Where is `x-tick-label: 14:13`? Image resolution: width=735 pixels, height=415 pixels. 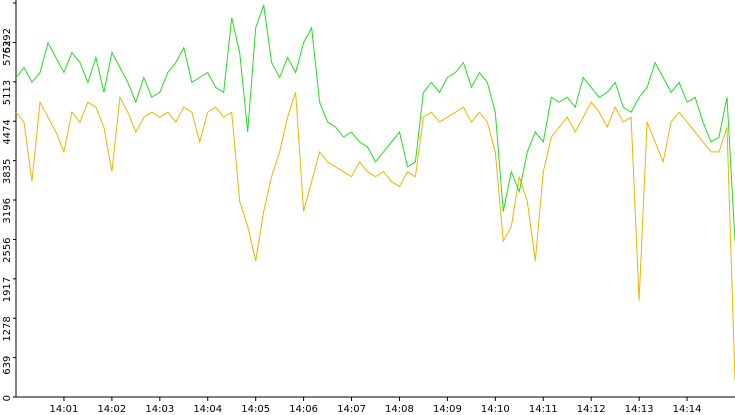 x-tick-label: 14:13 is located at coordinates (639, 409).